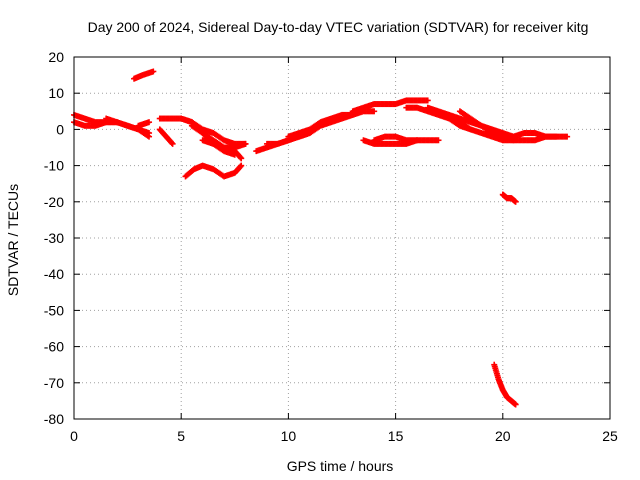  Describe the element at coordinates (60, 129) in the screenshot. I see `y-tick-label: 0` at that location.